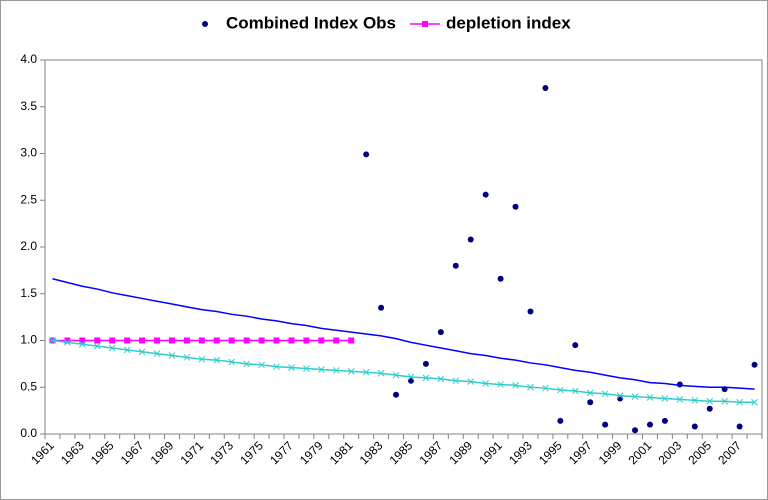 The height and width of the screenshot is (500, 768). What do you see at coordinates (28, 199) in the screenshot?
I see `y-tick-label: 2.5` at bounding box center [28, 199].